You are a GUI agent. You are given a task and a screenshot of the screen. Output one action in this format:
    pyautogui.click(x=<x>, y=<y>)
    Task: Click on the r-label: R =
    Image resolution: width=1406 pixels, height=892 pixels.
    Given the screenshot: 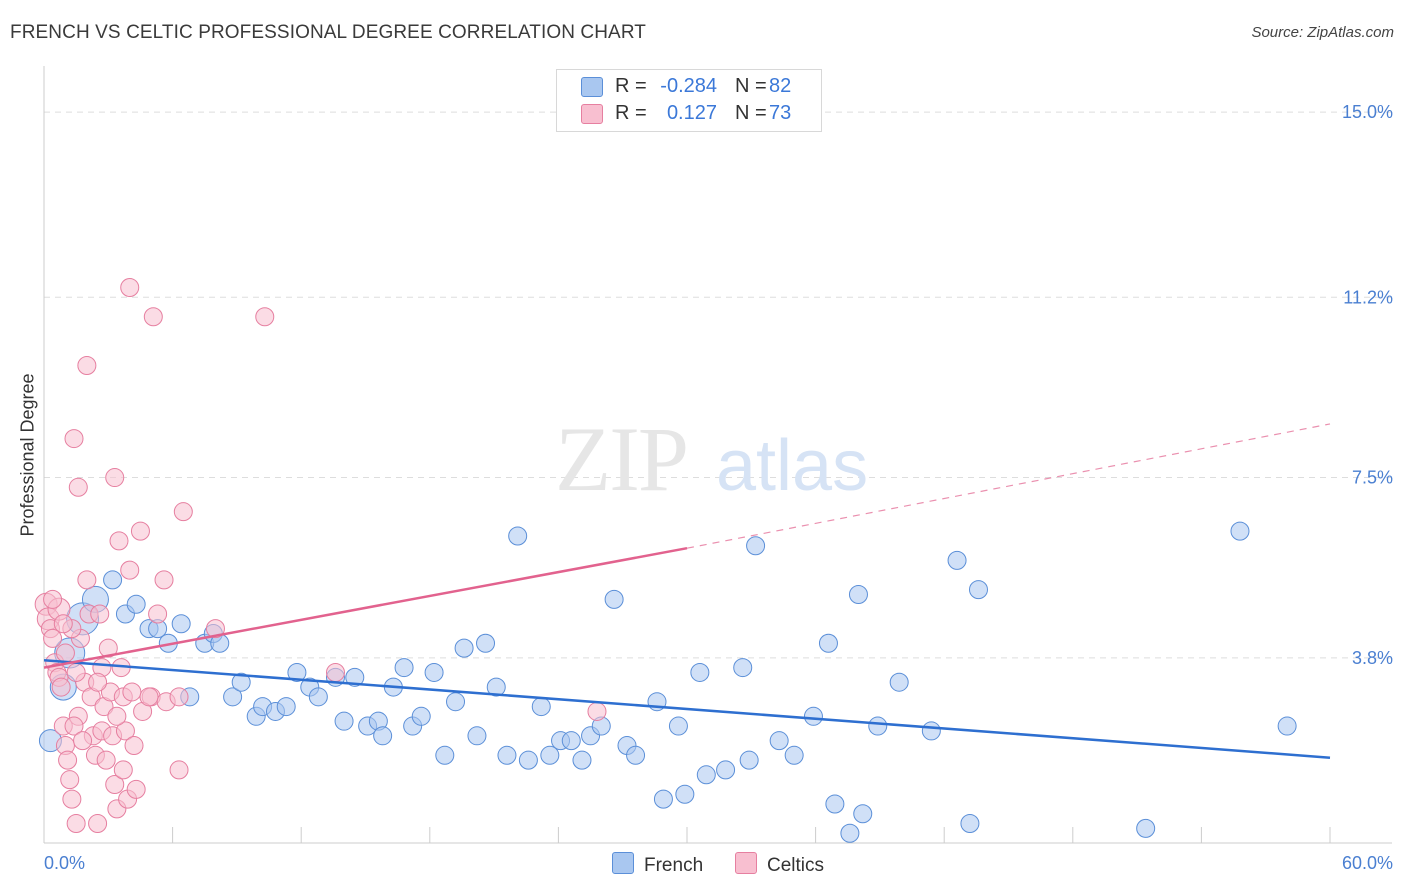 What is the action you would take?
    pyautogui.click(x=631, y=113)
    